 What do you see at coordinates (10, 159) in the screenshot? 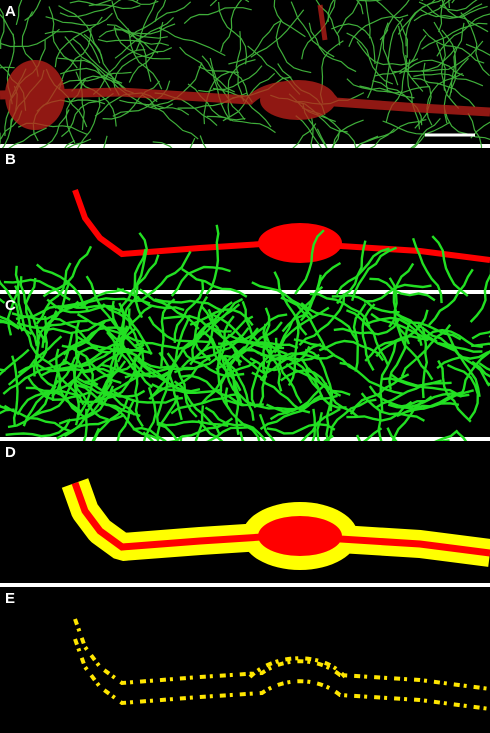
I see `panel-label: B` at bounding box center [10, 159].